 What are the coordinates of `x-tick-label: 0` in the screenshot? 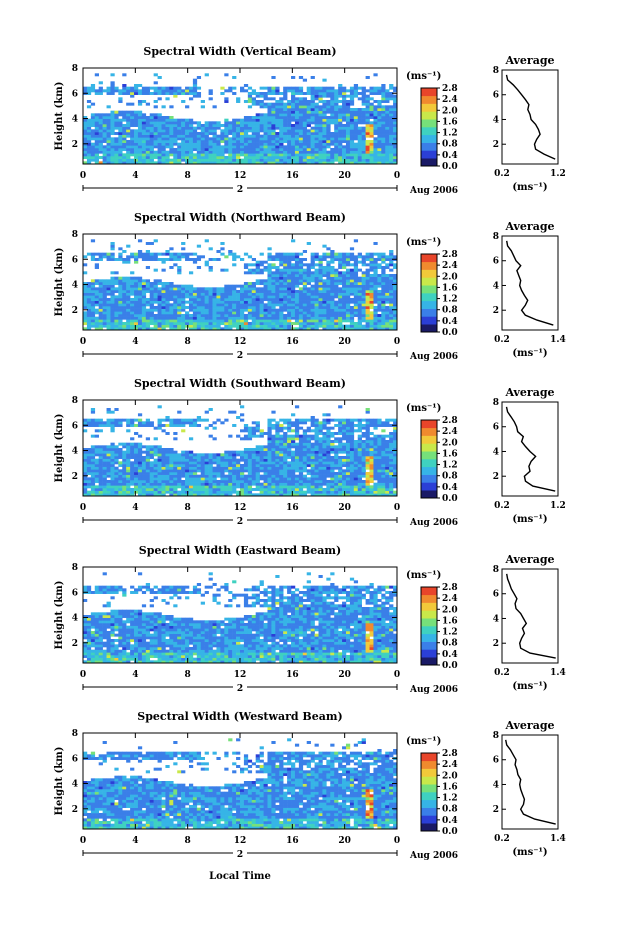 It's located at (397, 342).